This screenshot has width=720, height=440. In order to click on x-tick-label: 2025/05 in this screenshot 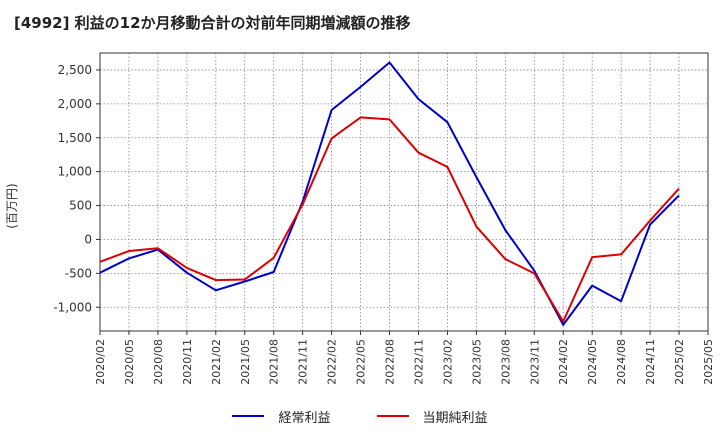, I will do `click(708, 362)`.